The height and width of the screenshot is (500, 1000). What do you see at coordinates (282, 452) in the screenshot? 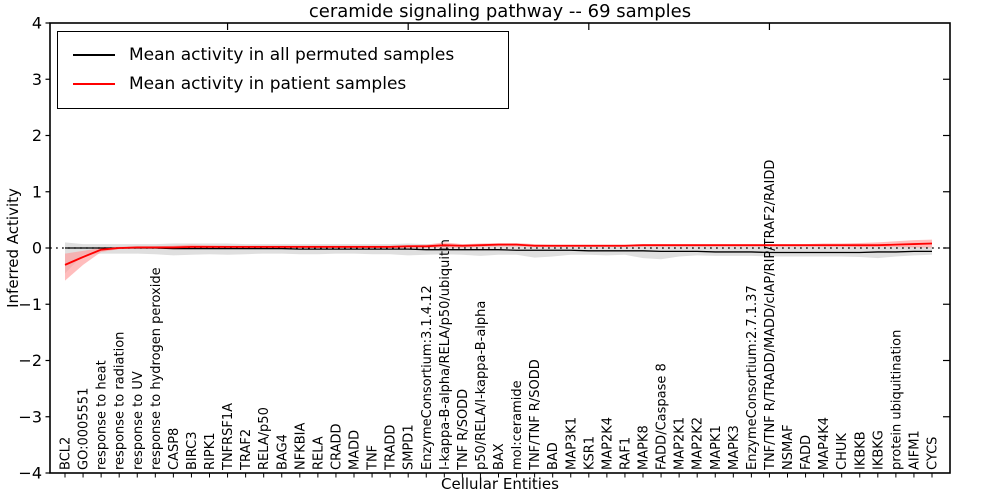
I see `x-tick-label: BAG4` at bounding box center [282, 452].